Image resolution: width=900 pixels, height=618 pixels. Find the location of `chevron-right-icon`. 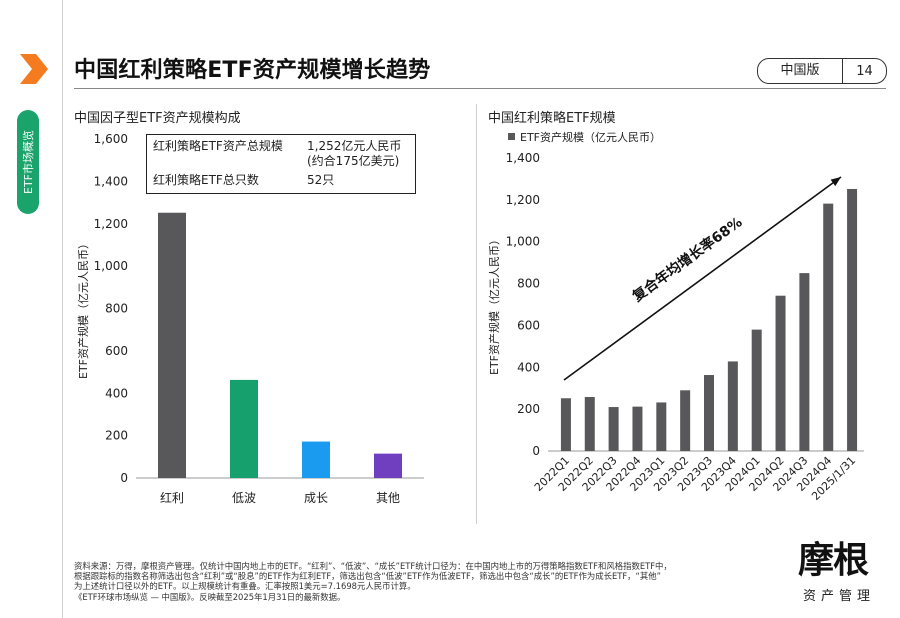

chevron-right-icon is located at coordinates (34, 69).